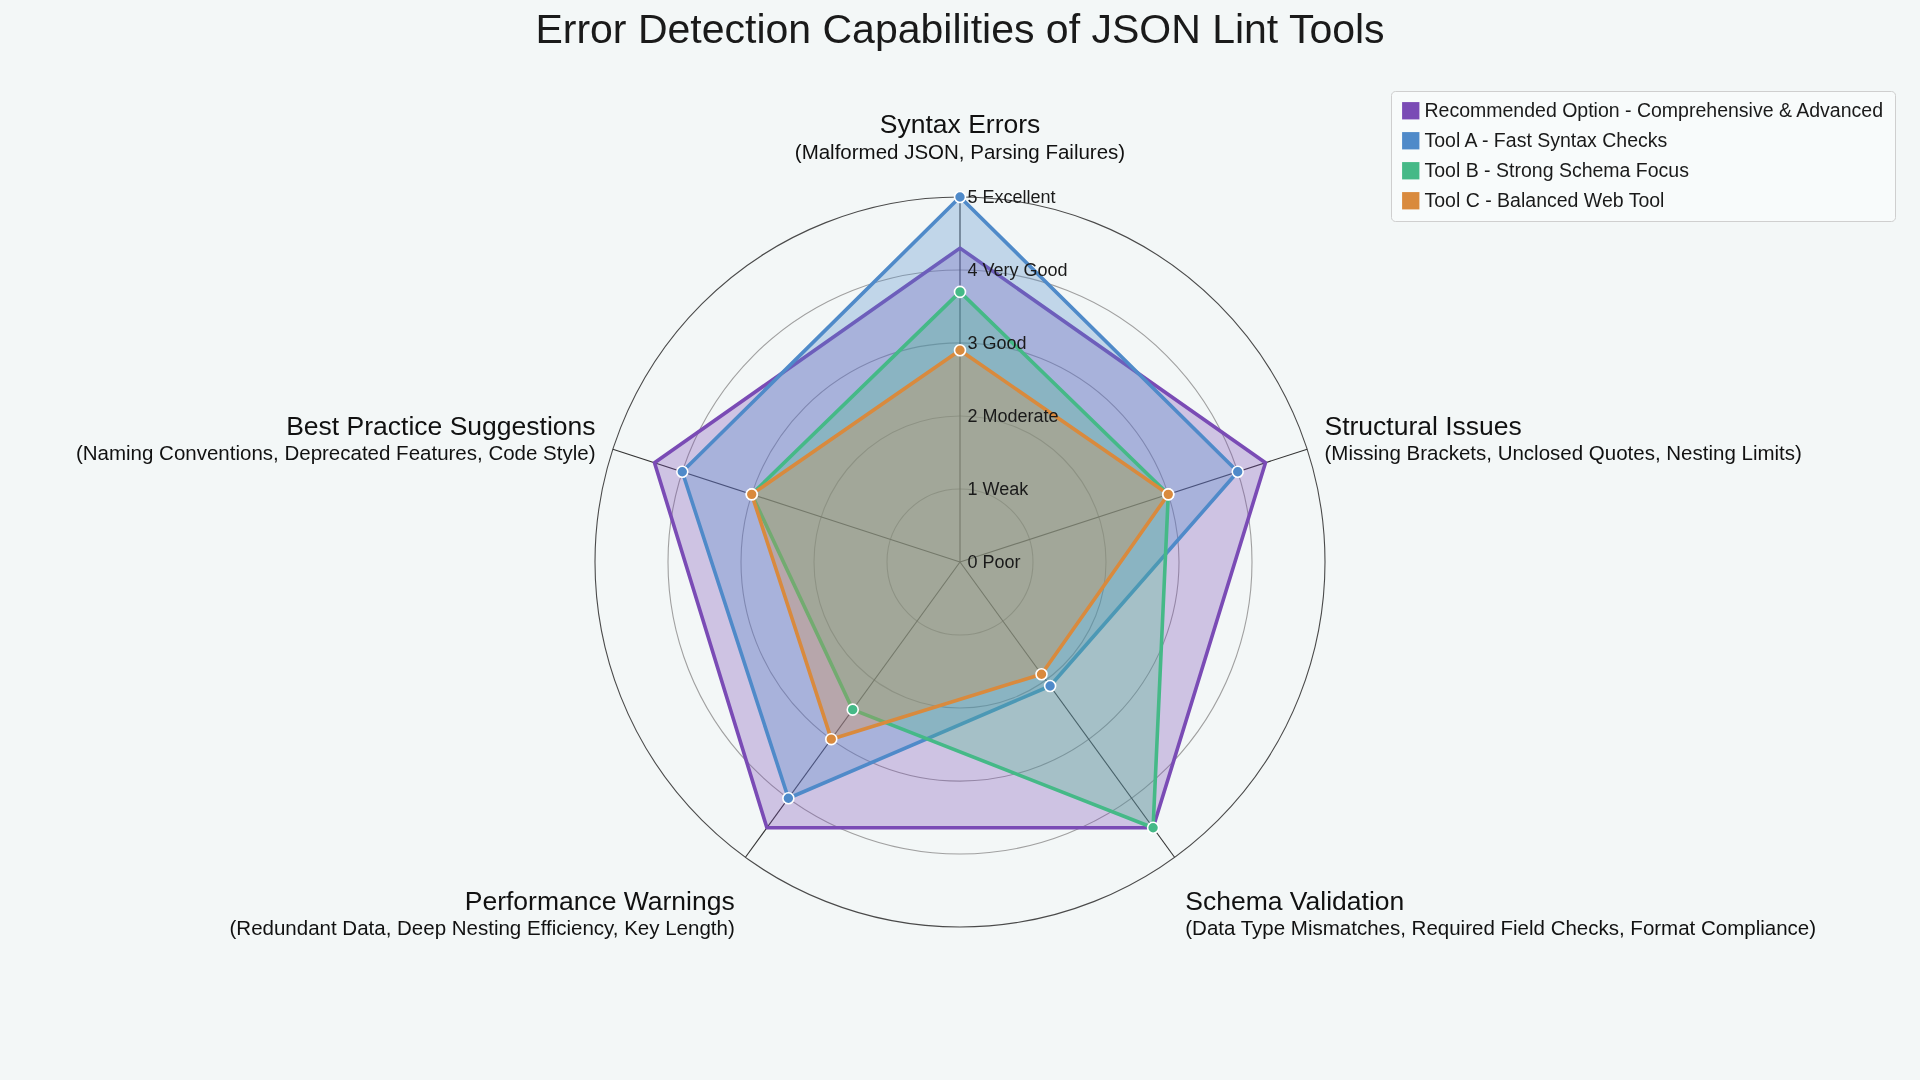  What do you see at coordinates (1653, 109) in the screenshot?
I see `legend-label: Recommended Option - Comprehensive & Advanced` at bounding box center [1653, 109].